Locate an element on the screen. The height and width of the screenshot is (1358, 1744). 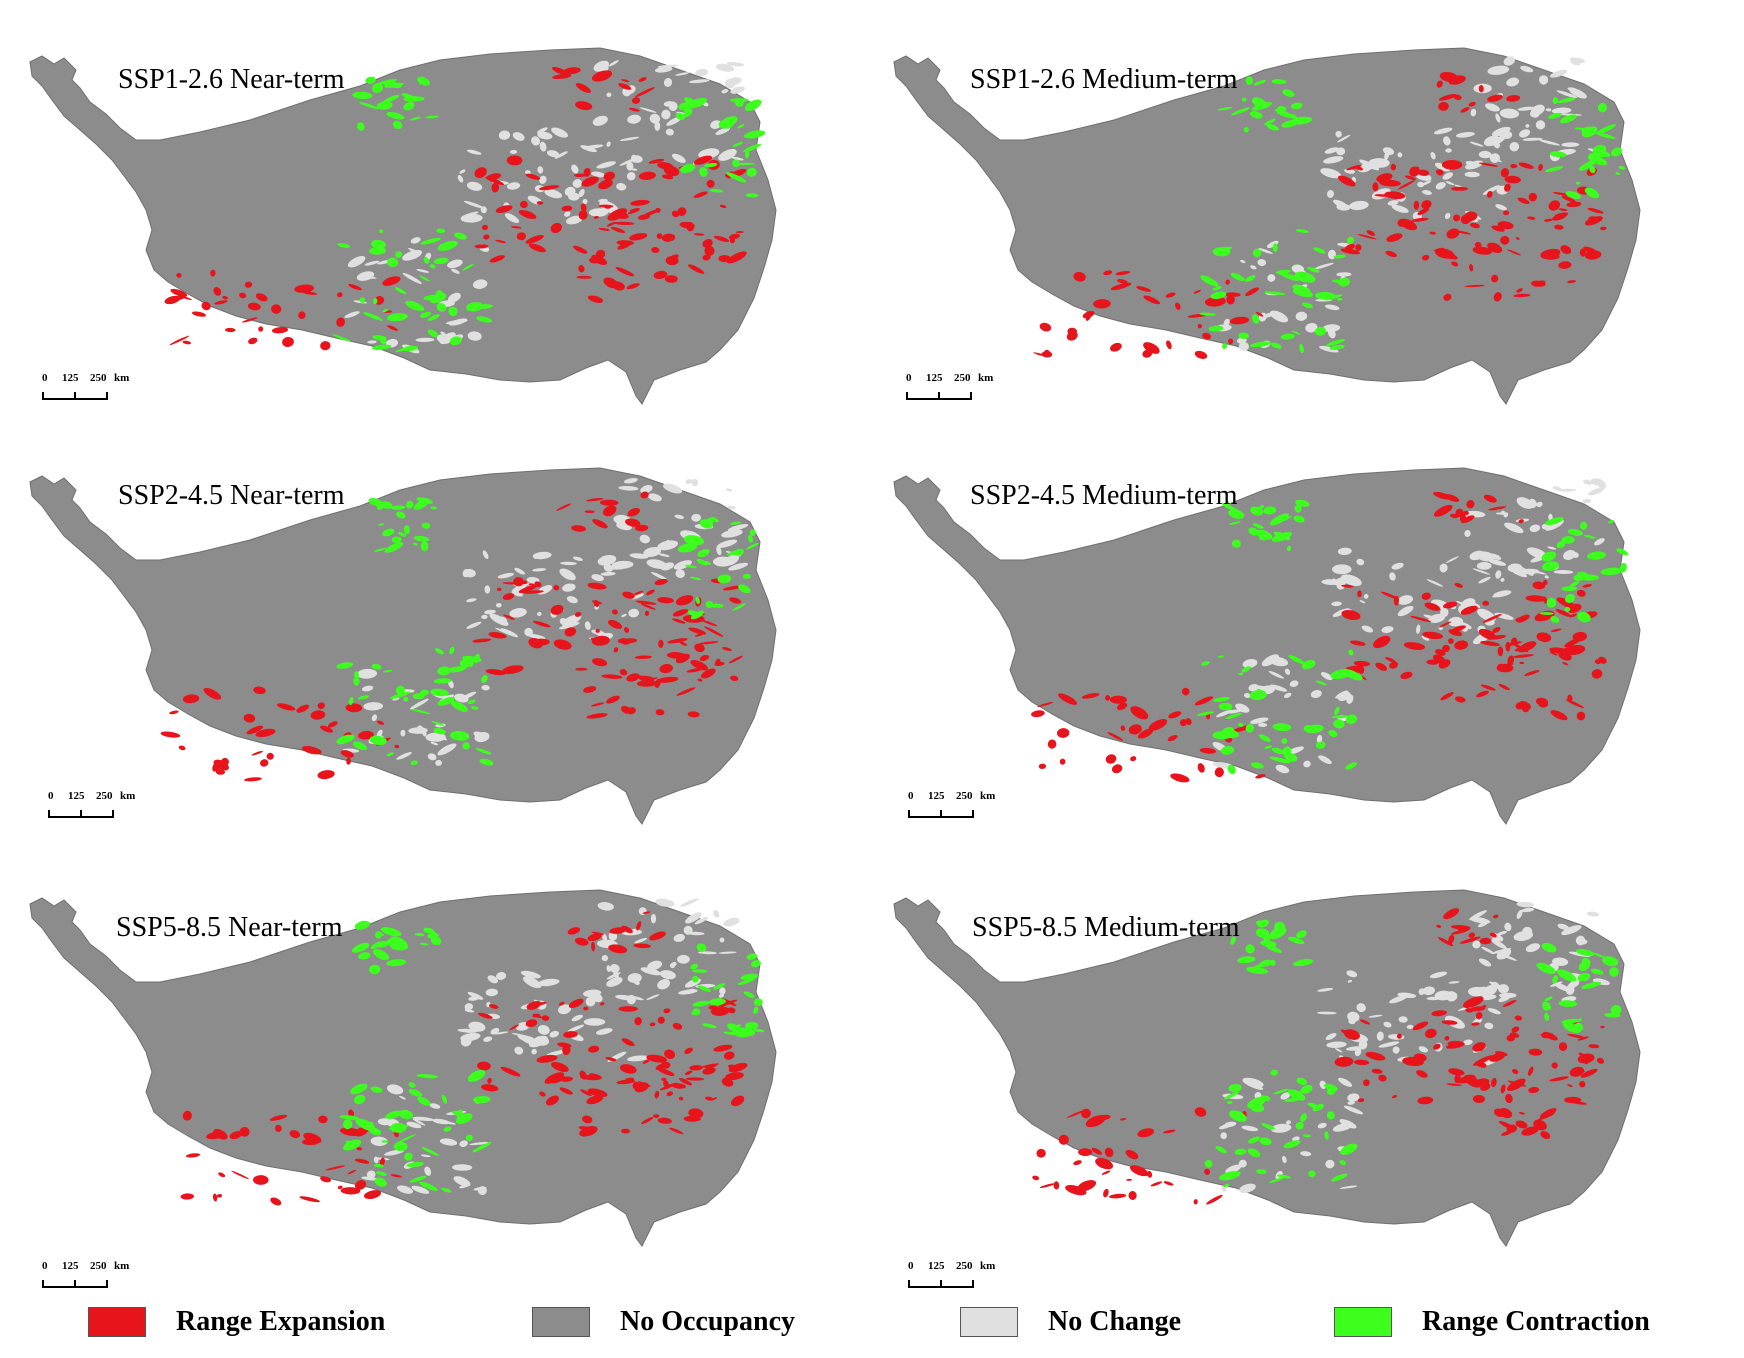
plateau-outline is located at coordinates (403, 1068).